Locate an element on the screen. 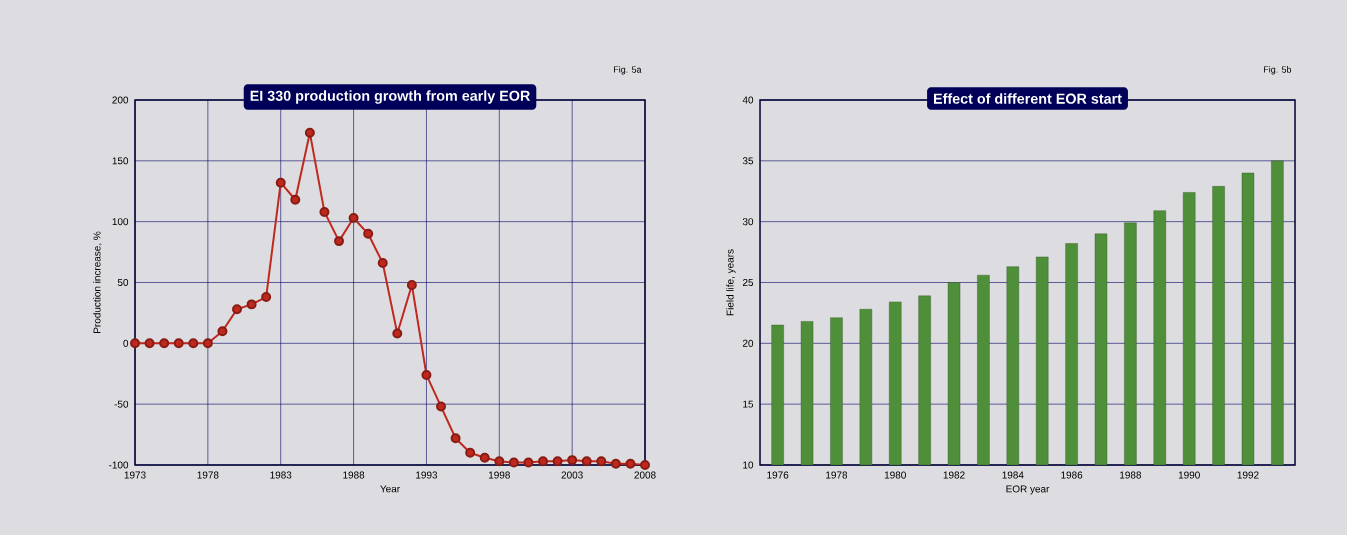  x-axis-title: EOR year is located at coordinates (1028, 490).